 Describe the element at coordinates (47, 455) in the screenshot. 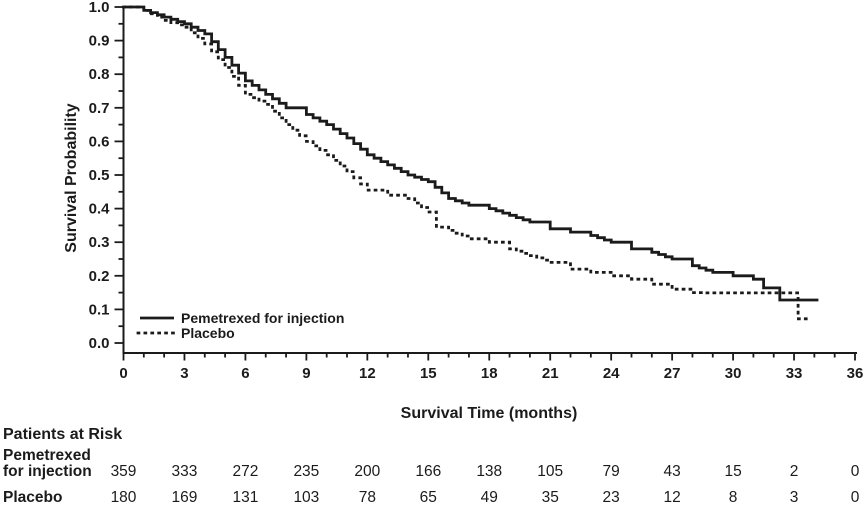

I see `risk-row-label-pemetrexed-line1: Pemetrexed` at that location.